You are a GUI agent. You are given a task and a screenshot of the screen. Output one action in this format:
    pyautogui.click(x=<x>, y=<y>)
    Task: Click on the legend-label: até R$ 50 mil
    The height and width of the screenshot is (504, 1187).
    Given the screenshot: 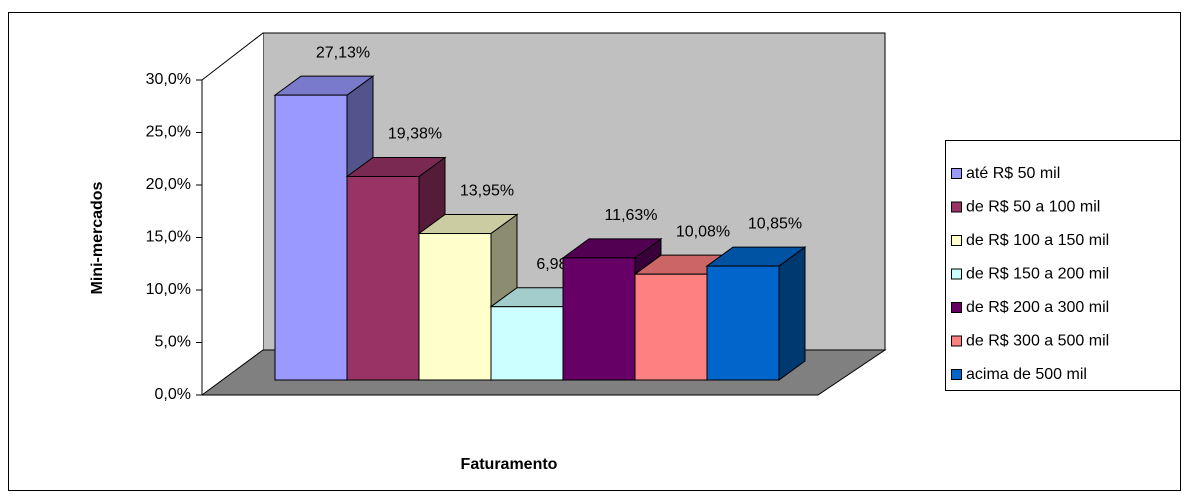 What is the action you would take?
    pyautogui.click(x=1013, y=173)
    